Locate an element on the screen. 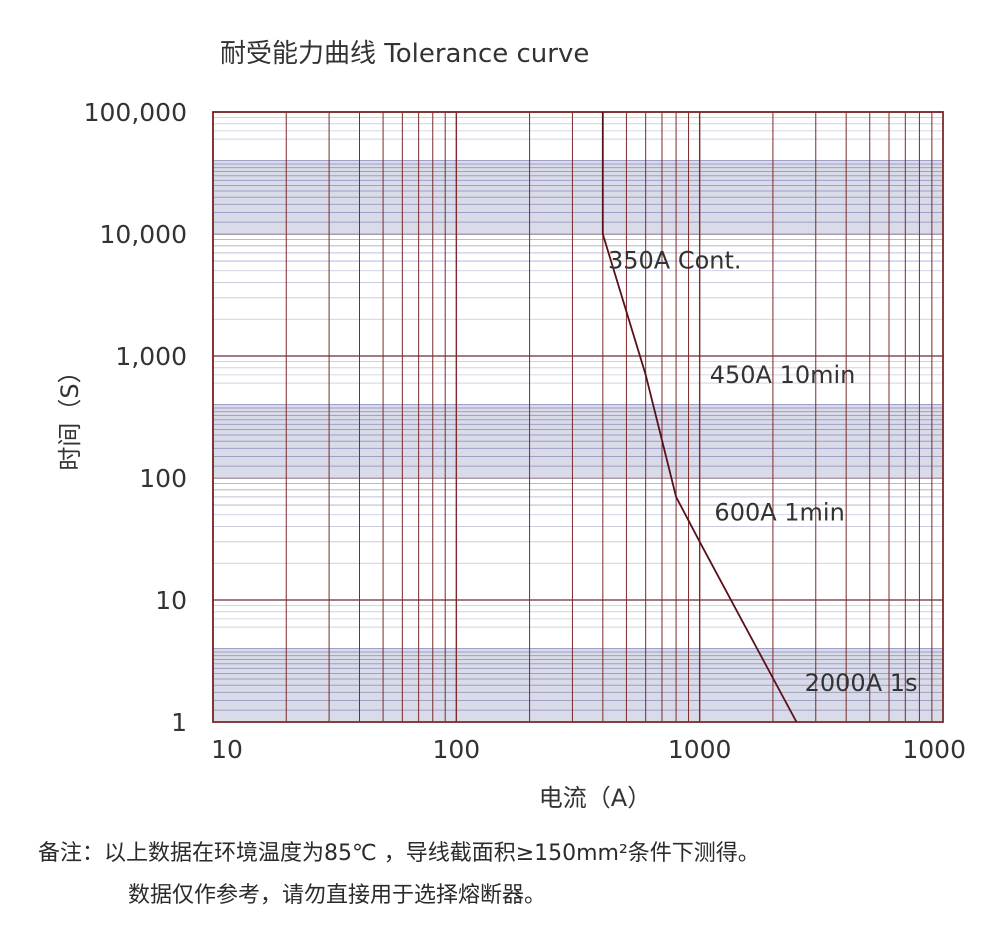 This screenshot has height=945, width=1000. y-tick-label: 10,000 is located at coordinates (143, 234).